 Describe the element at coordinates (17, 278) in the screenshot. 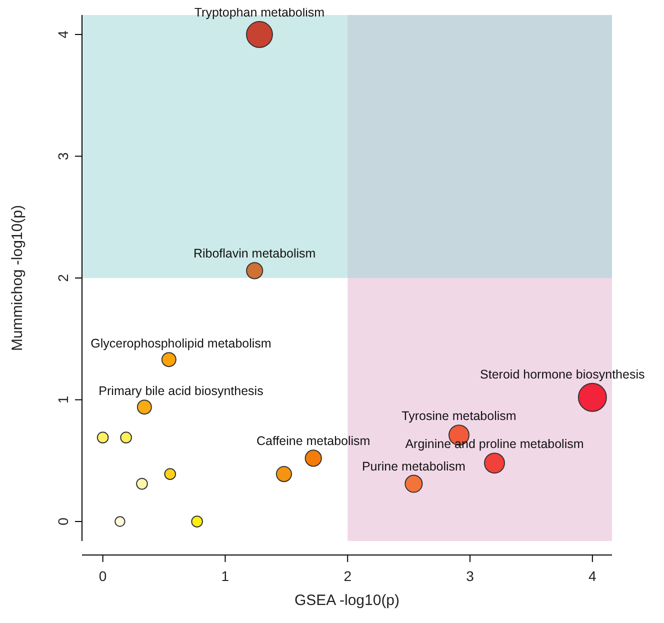

I see `y-axis-title: Mummichog -log10(p)` at that location.